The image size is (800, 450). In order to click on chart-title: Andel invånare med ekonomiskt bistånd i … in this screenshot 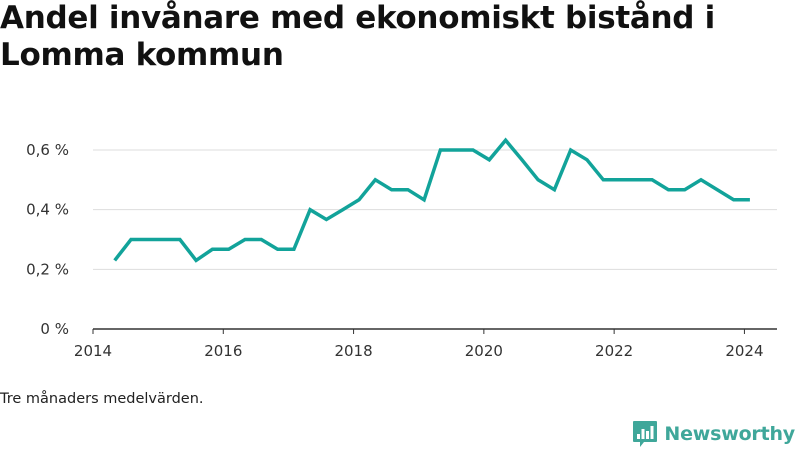, I will do `click(357, 36)`.